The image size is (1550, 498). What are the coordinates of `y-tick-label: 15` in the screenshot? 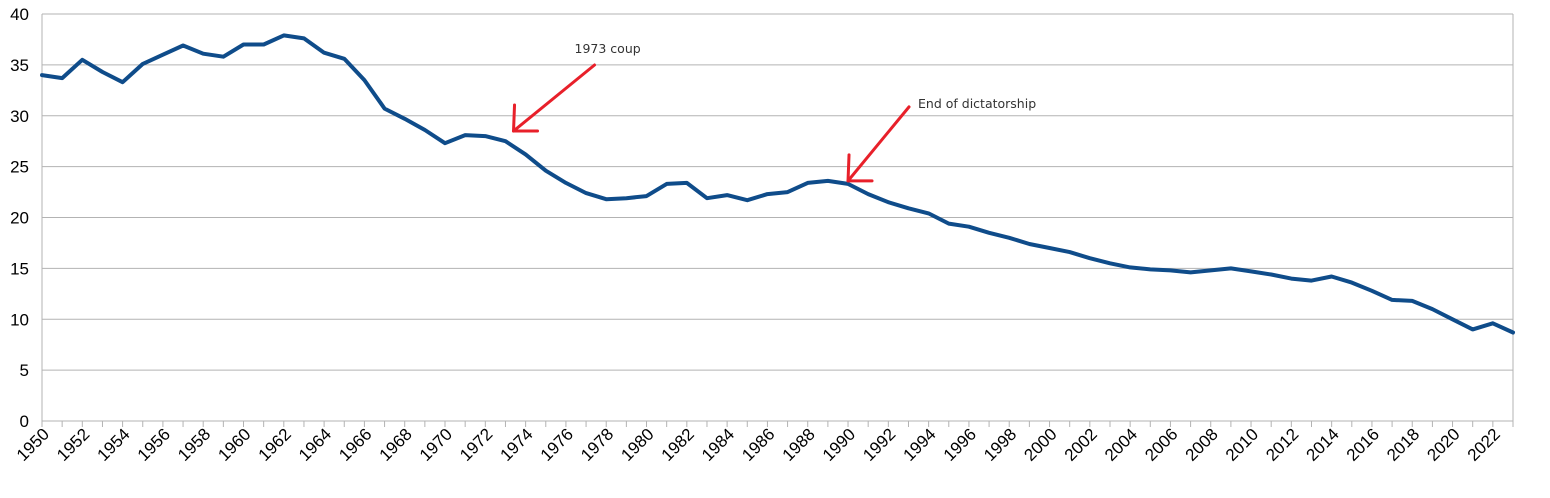 It's located at (19, 268).